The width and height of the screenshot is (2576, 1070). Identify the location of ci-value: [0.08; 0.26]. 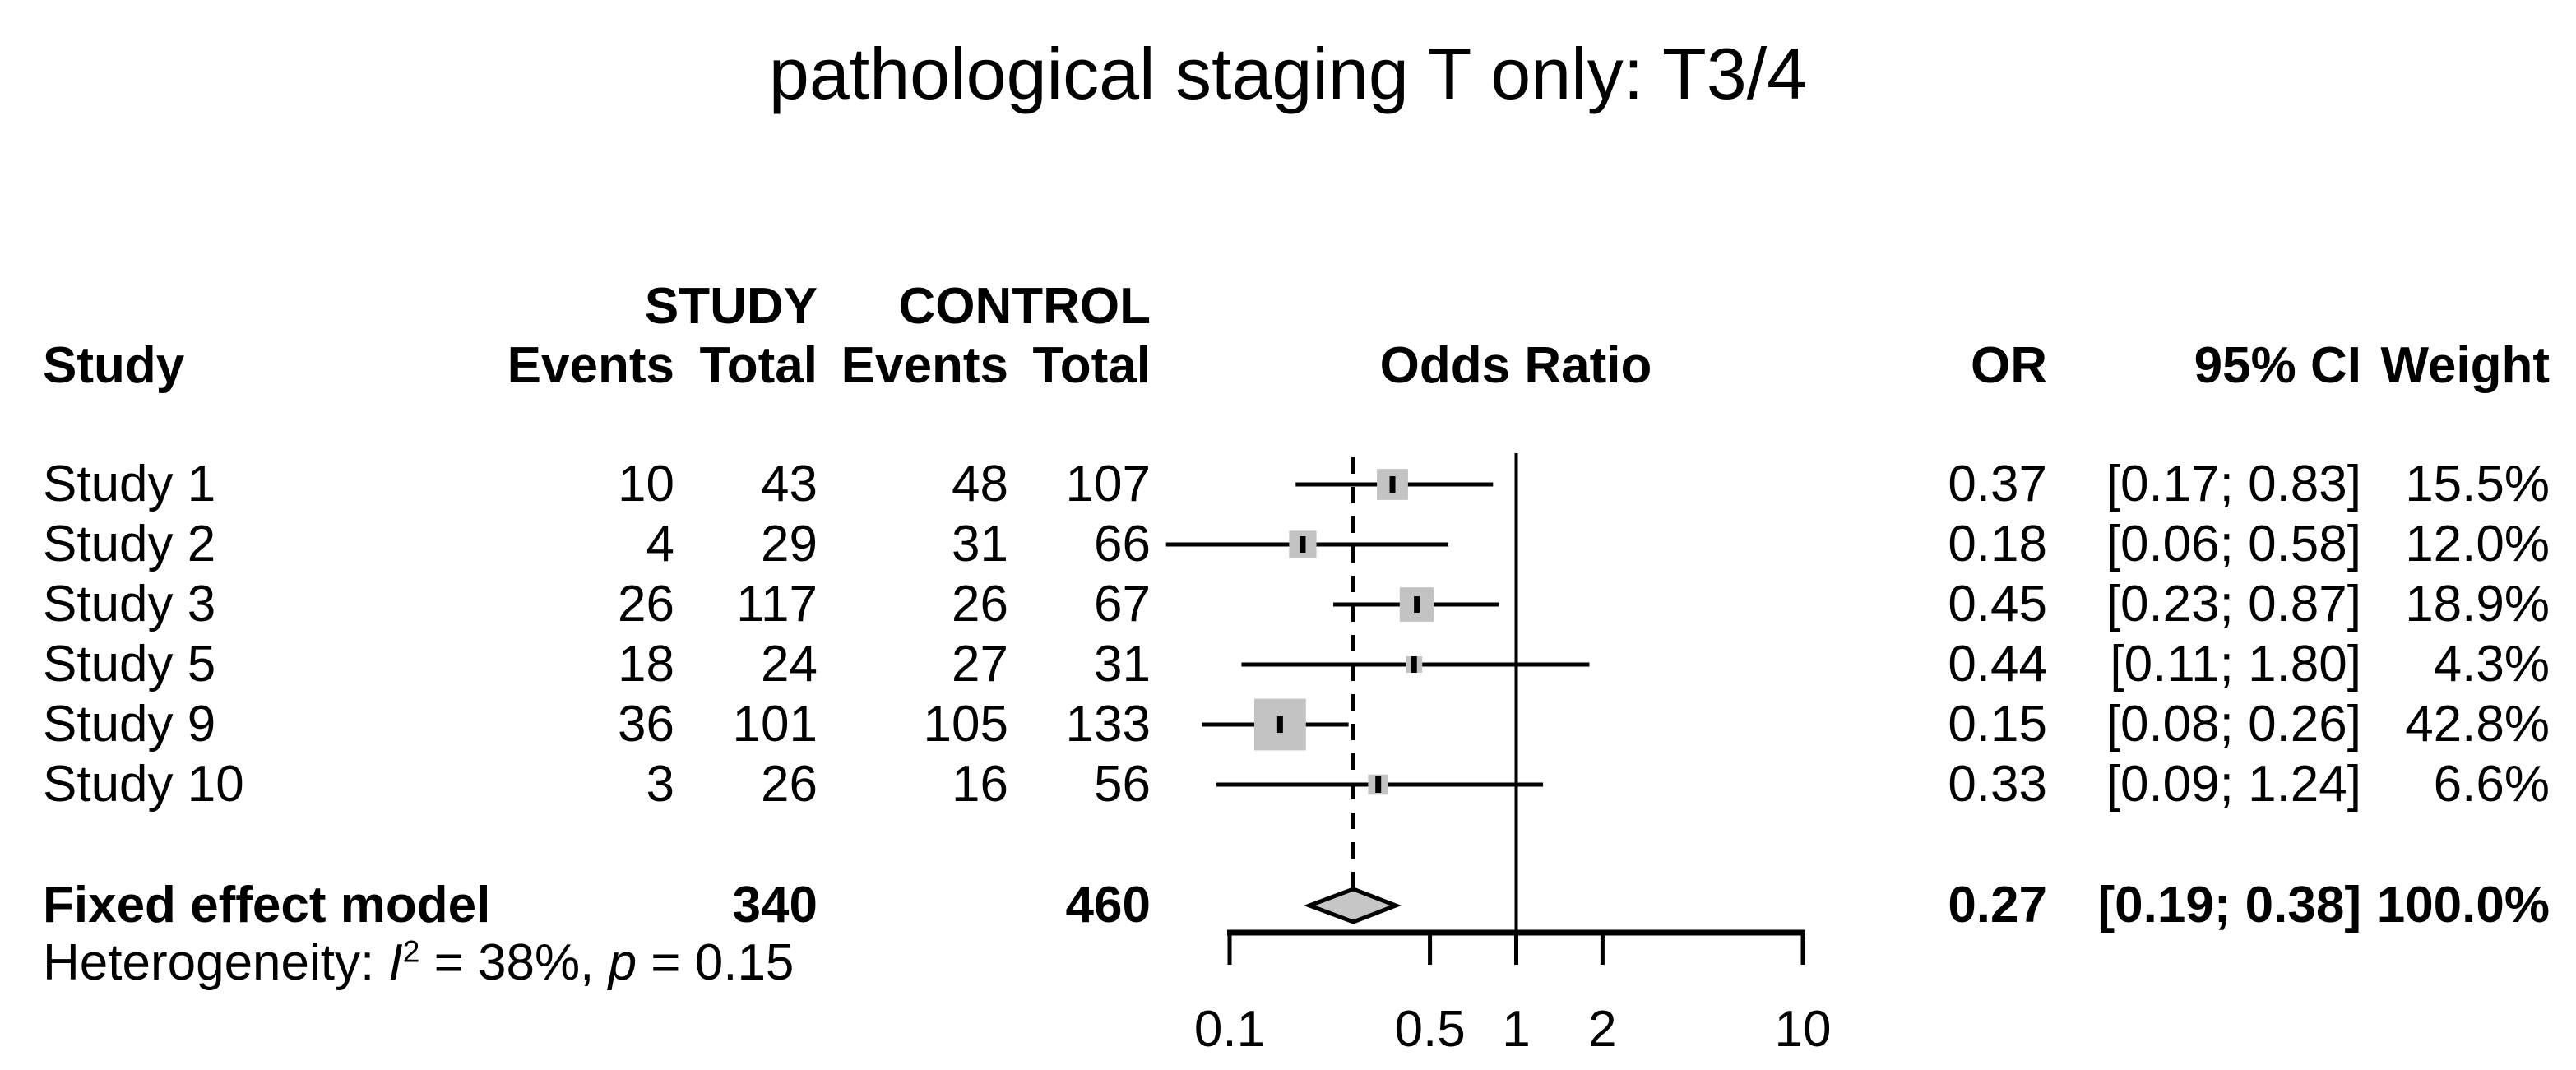
(2234, 724).